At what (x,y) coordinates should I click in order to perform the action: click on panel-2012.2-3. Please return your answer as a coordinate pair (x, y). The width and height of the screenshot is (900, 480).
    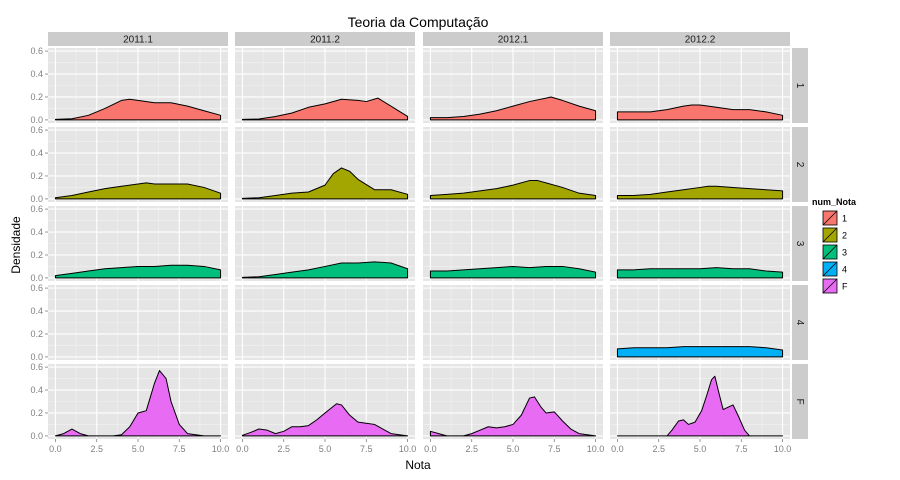
    Looking at the image, I should click on (700, 243).